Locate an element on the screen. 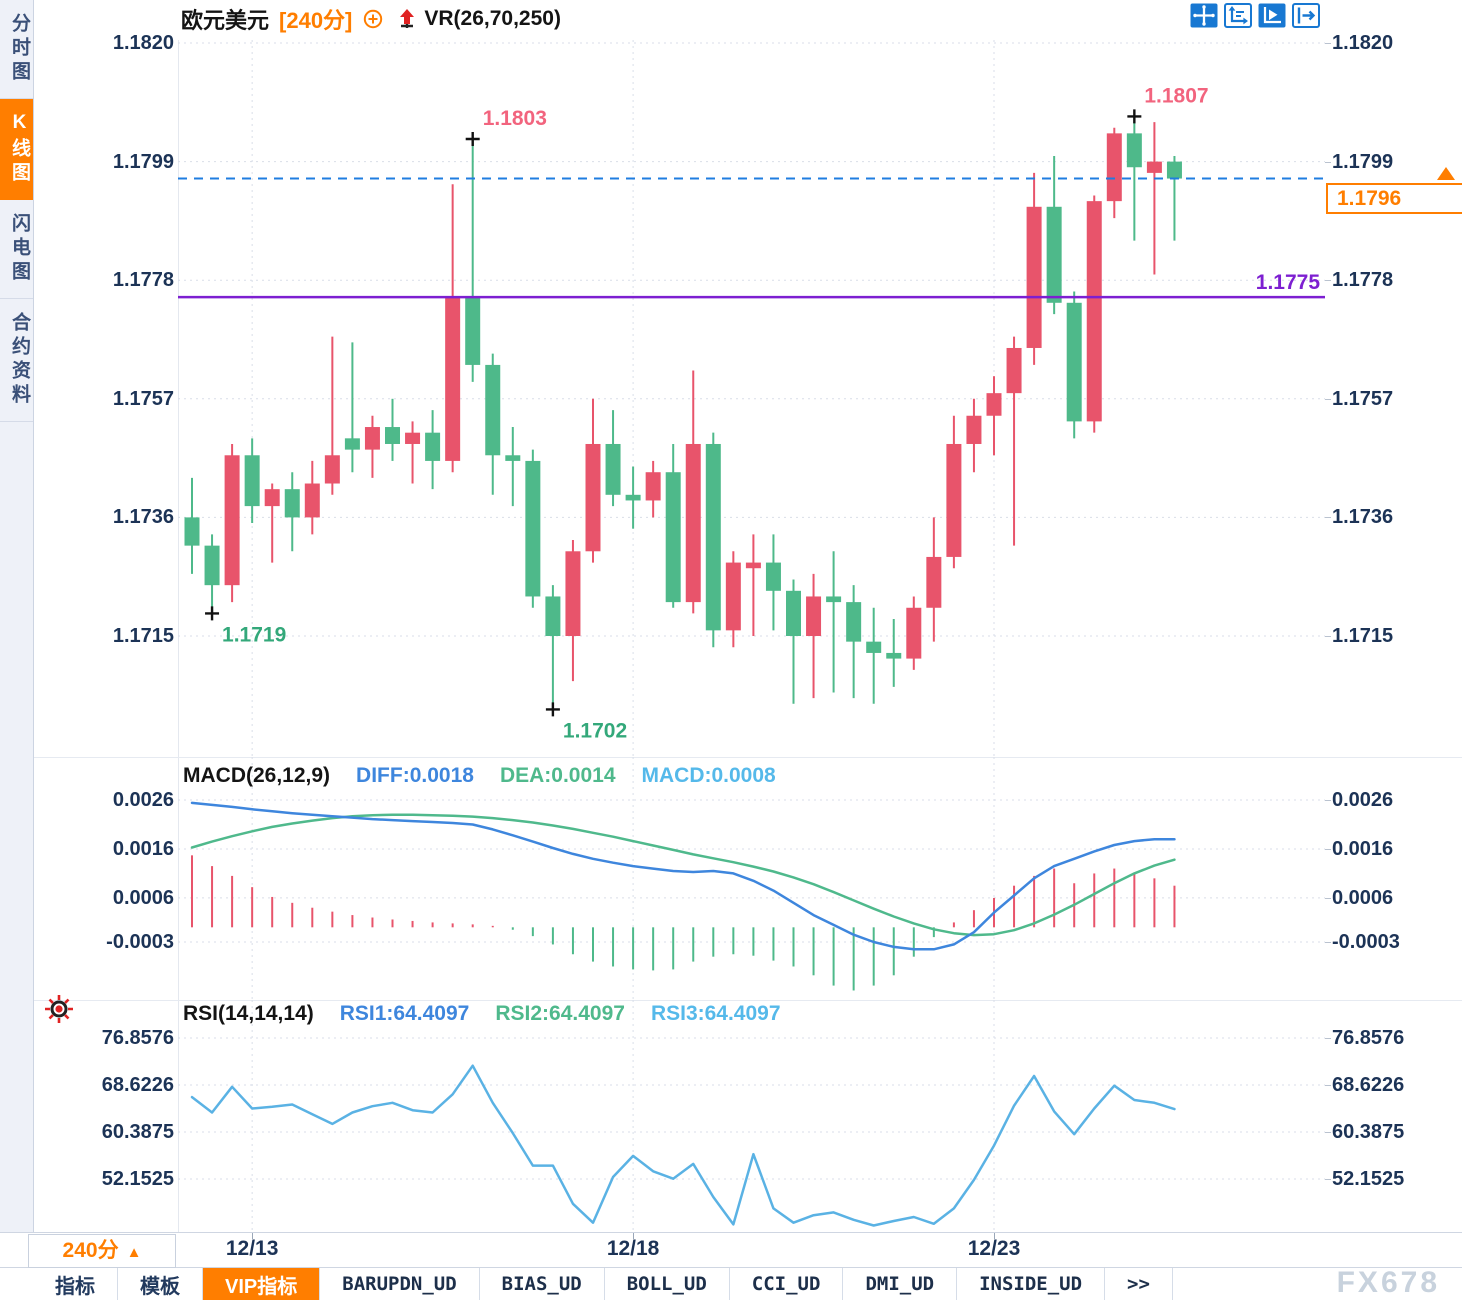  tab-indicator: CCI_UD is located at coordinates (787, 1284).